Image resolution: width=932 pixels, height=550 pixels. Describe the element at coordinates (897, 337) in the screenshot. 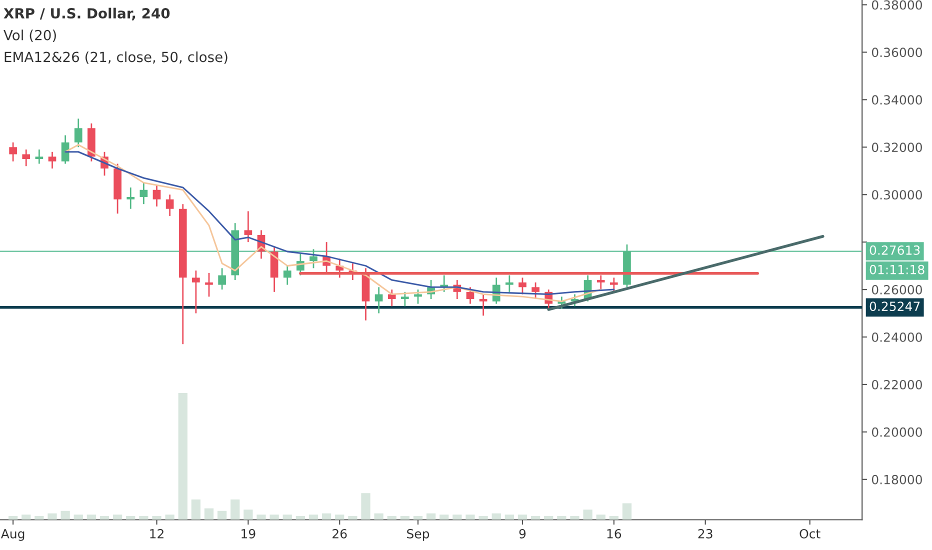

I see `y-tick-label: 0.24000` at that location.